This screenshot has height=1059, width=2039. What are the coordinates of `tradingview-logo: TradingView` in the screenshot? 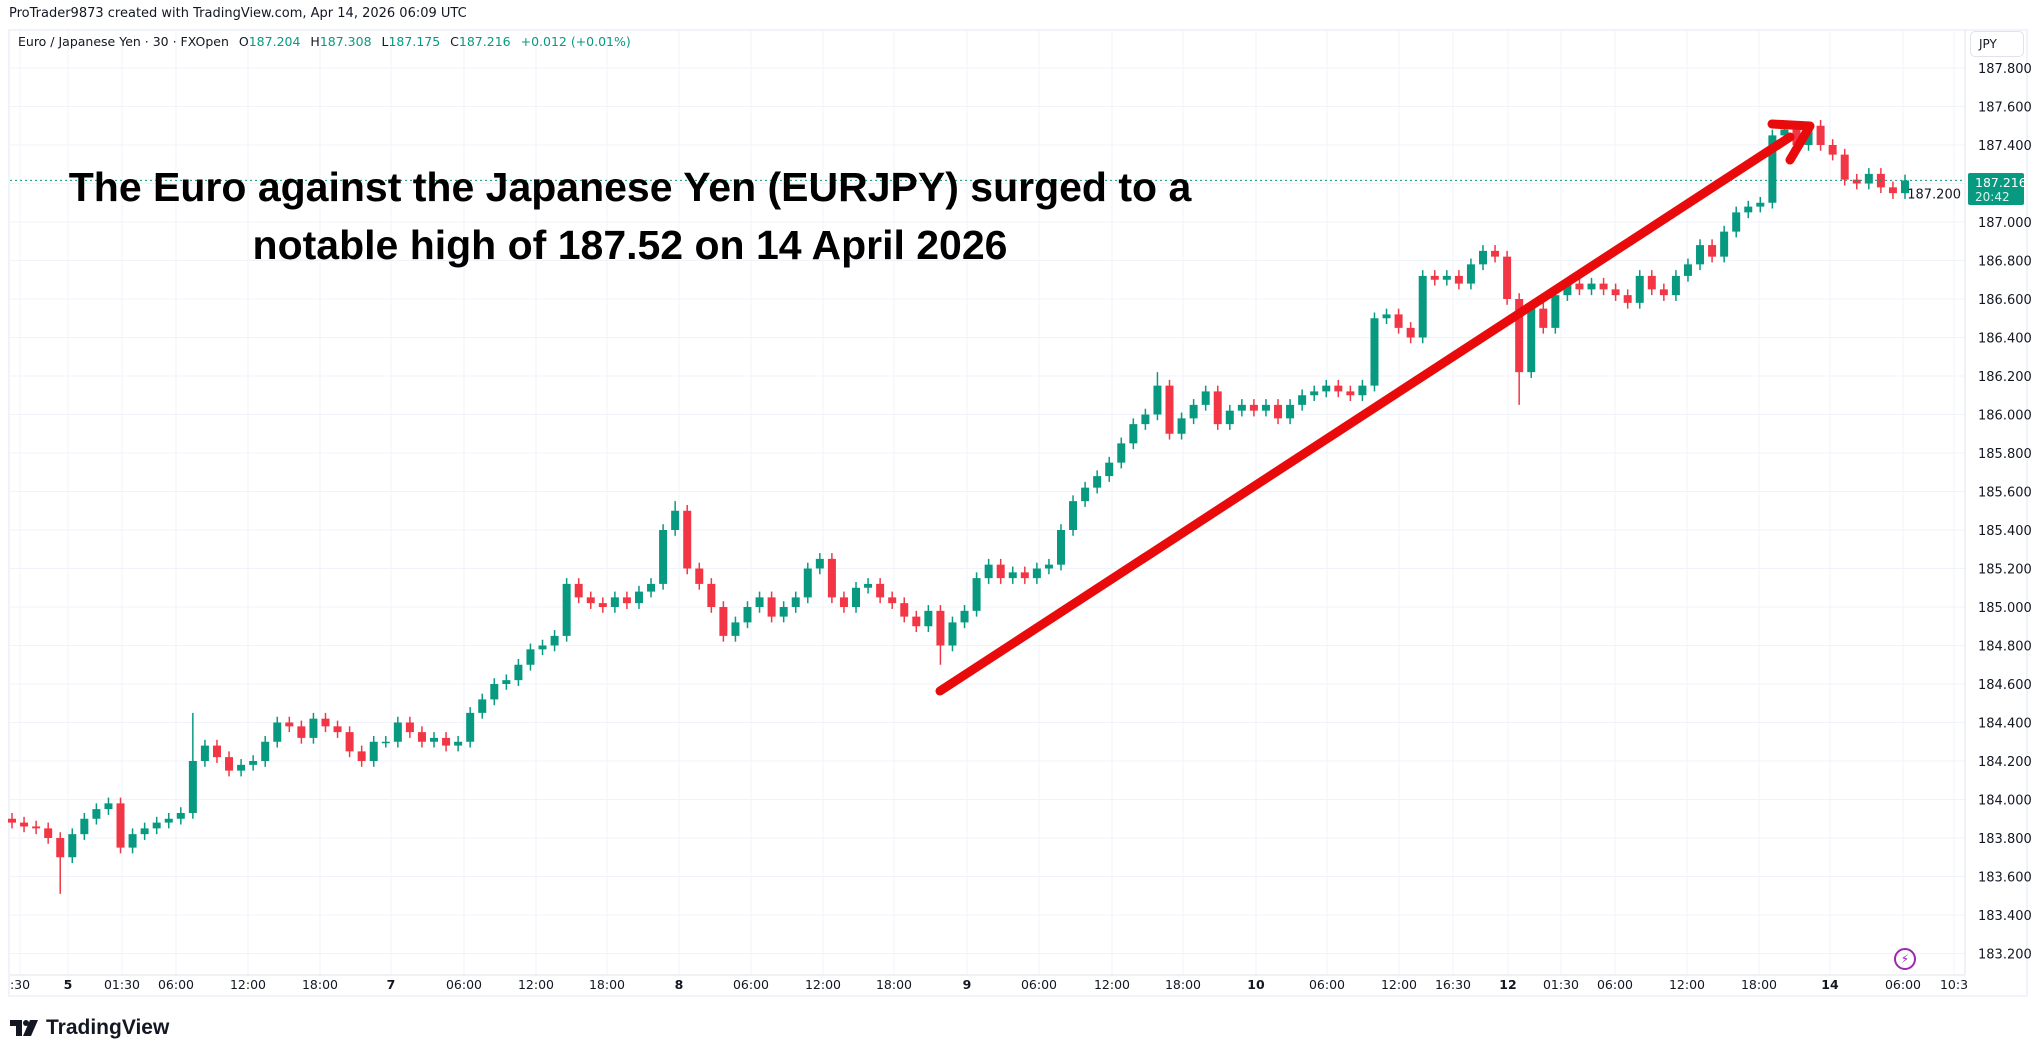 It's located at (89, 1028).